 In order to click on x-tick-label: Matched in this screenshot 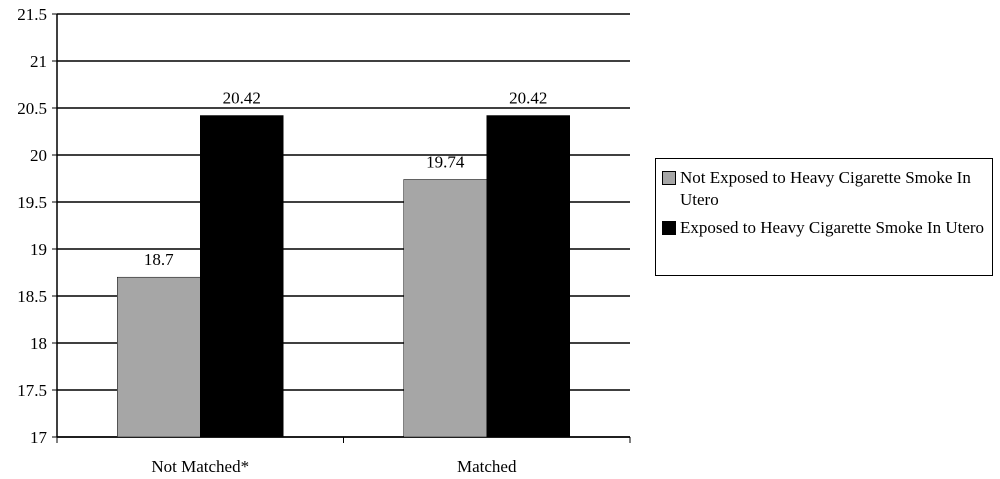, I will do `click(487, 466)`.